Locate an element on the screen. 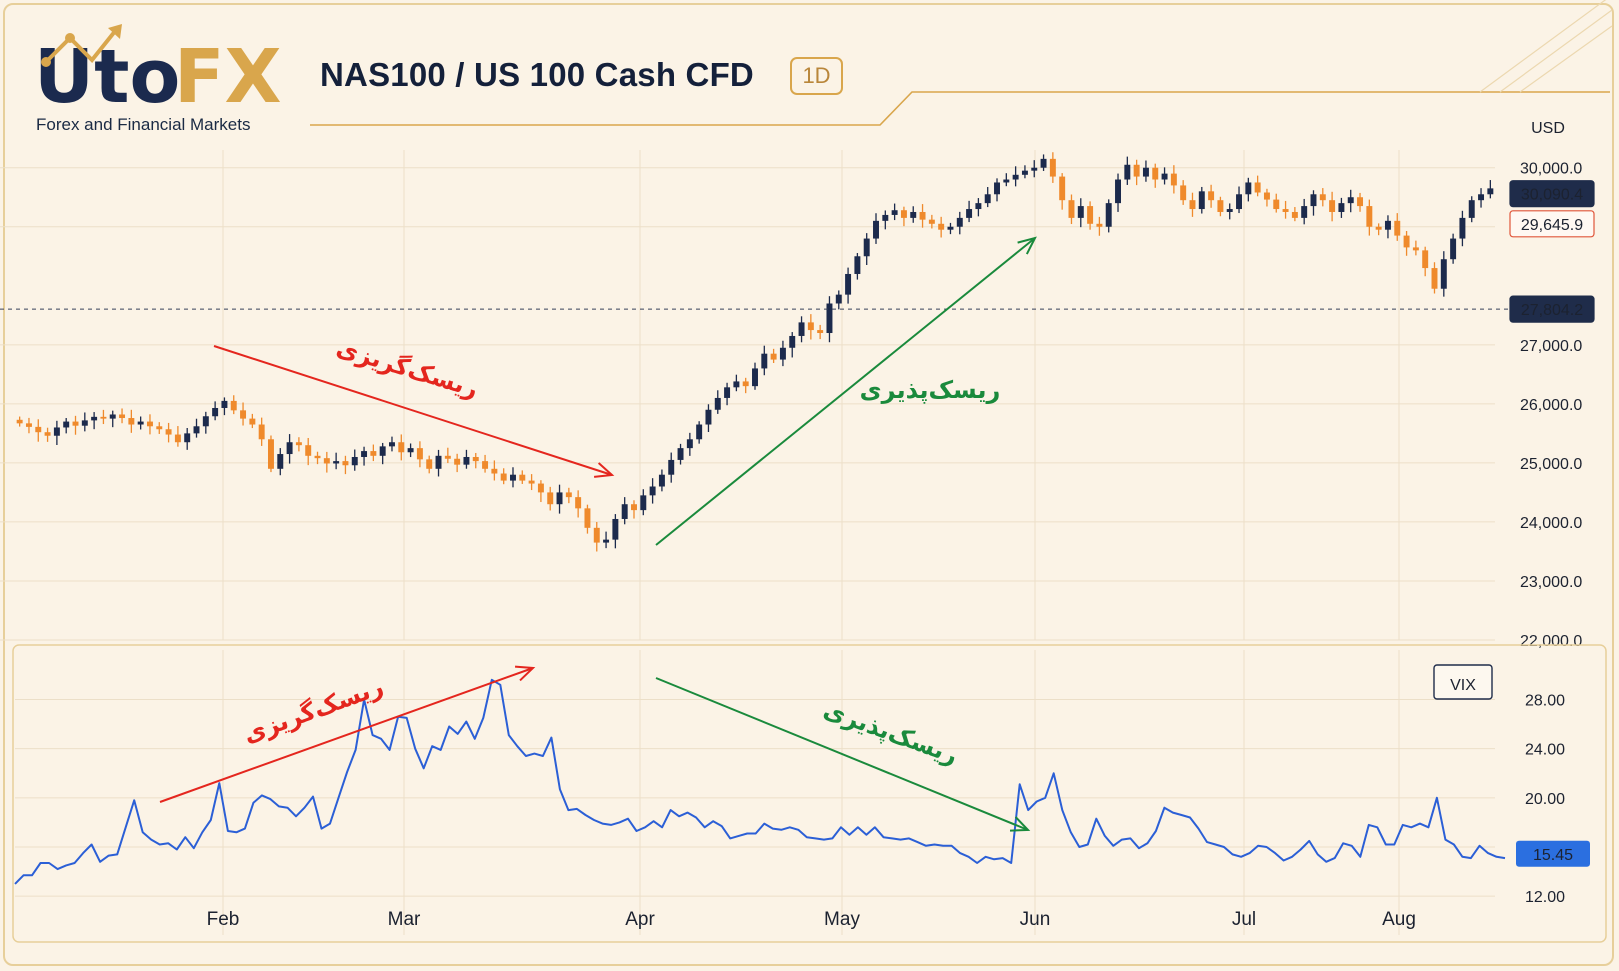 The height and width of the screenshot is (971, 1619). price-tag-label: 30,090.4 is located at coordinates (1552, 195).